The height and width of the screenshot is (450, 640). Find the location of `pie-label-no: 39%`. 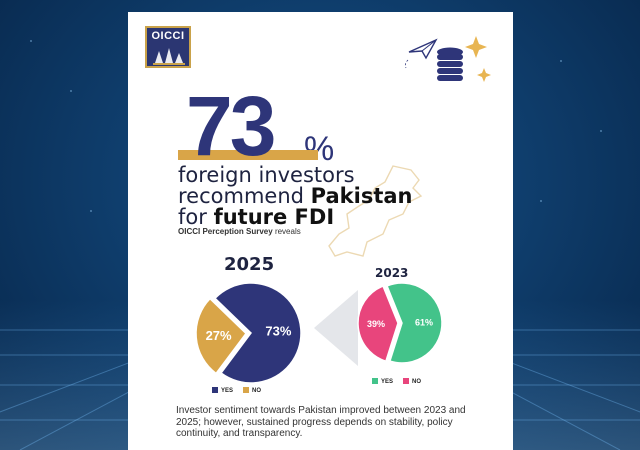

pie-label-no: 39% is located at coordinates (376, 324).